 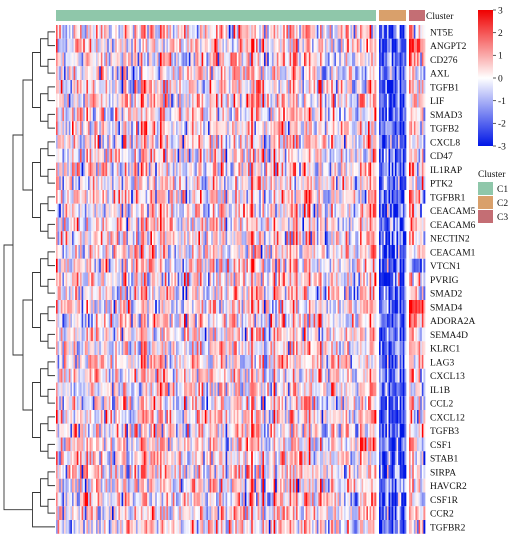 What do you see at coordinates (51, 506) in the screenshot?
I see `dendrogram-branch` at bounding box center [51, 506].